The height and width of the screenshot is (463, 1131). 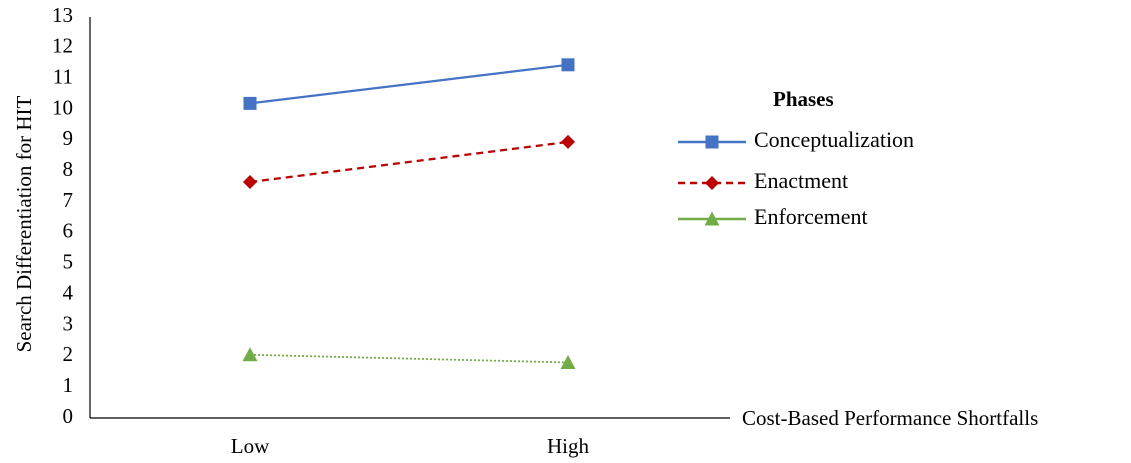 I want to click on legend-items: Conceptualization Enactment Enforcement, so click(x=796, y=178).